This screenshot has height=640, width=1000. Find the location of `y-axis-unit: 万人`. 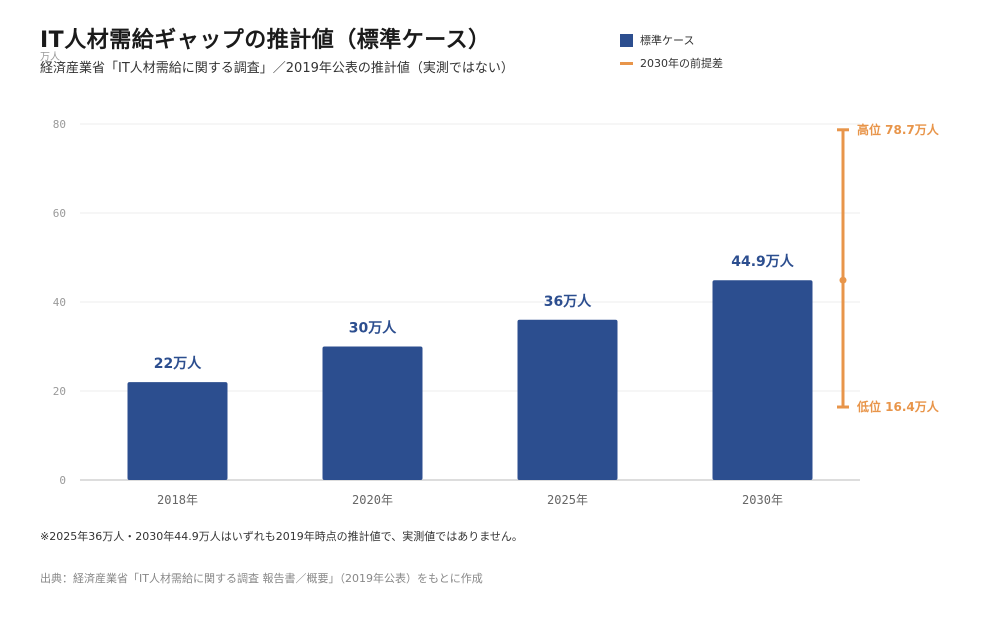

y-axis-unit: 万人 is located at coordinates (50, 57).